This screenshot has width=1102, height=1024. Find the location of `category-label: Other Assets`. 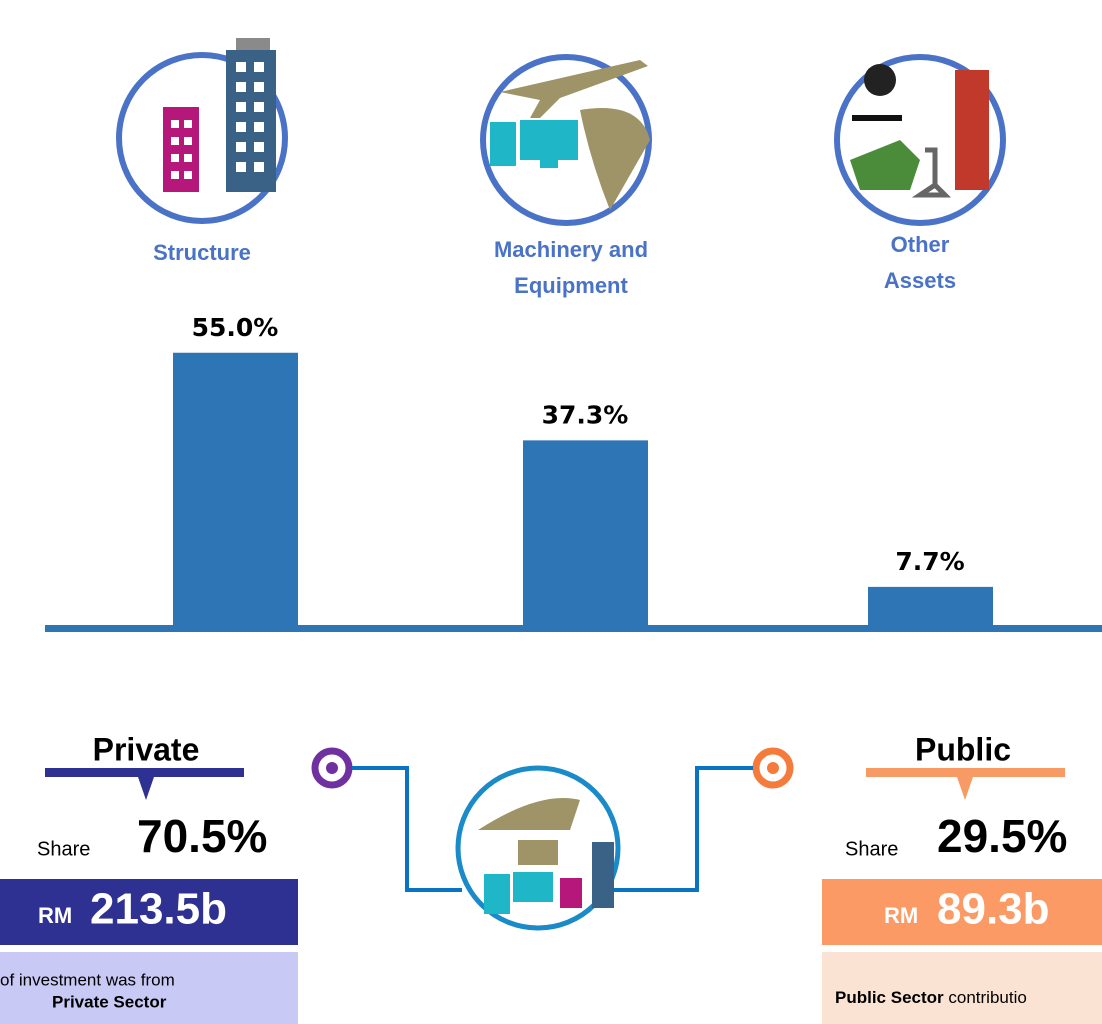

category-label: Other Assets is located at coordinates (920, 262).